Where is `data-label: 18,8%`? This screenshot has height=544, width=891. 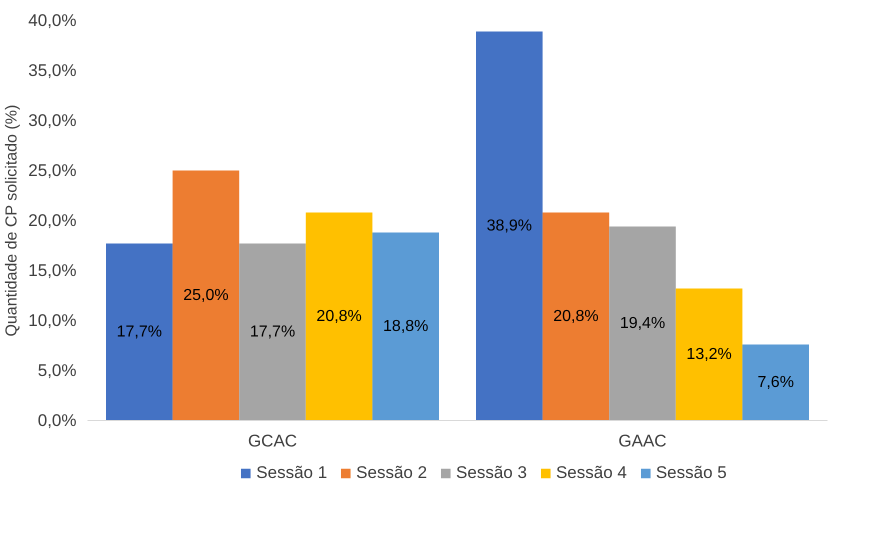
data-label: 18,8% is located at coordinates (405, 326).